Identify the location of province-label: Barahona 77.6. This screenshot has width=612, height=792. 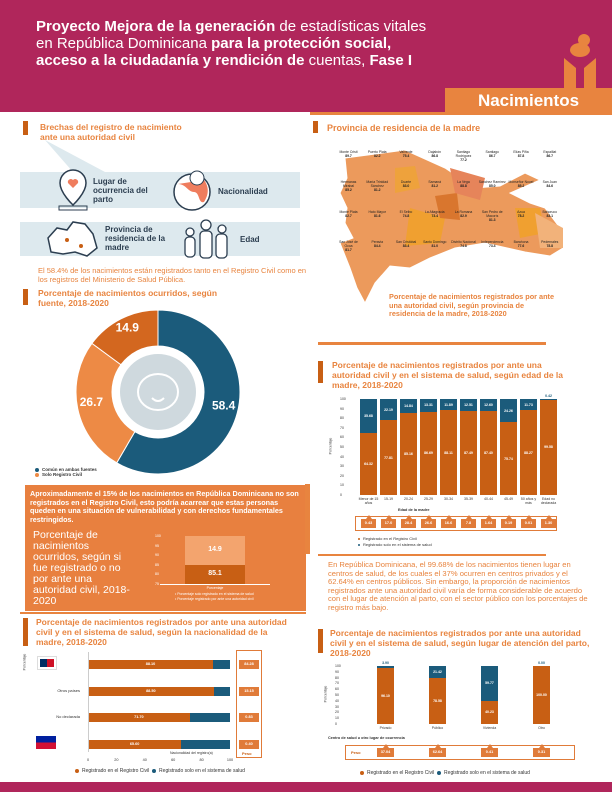
(521, 244).